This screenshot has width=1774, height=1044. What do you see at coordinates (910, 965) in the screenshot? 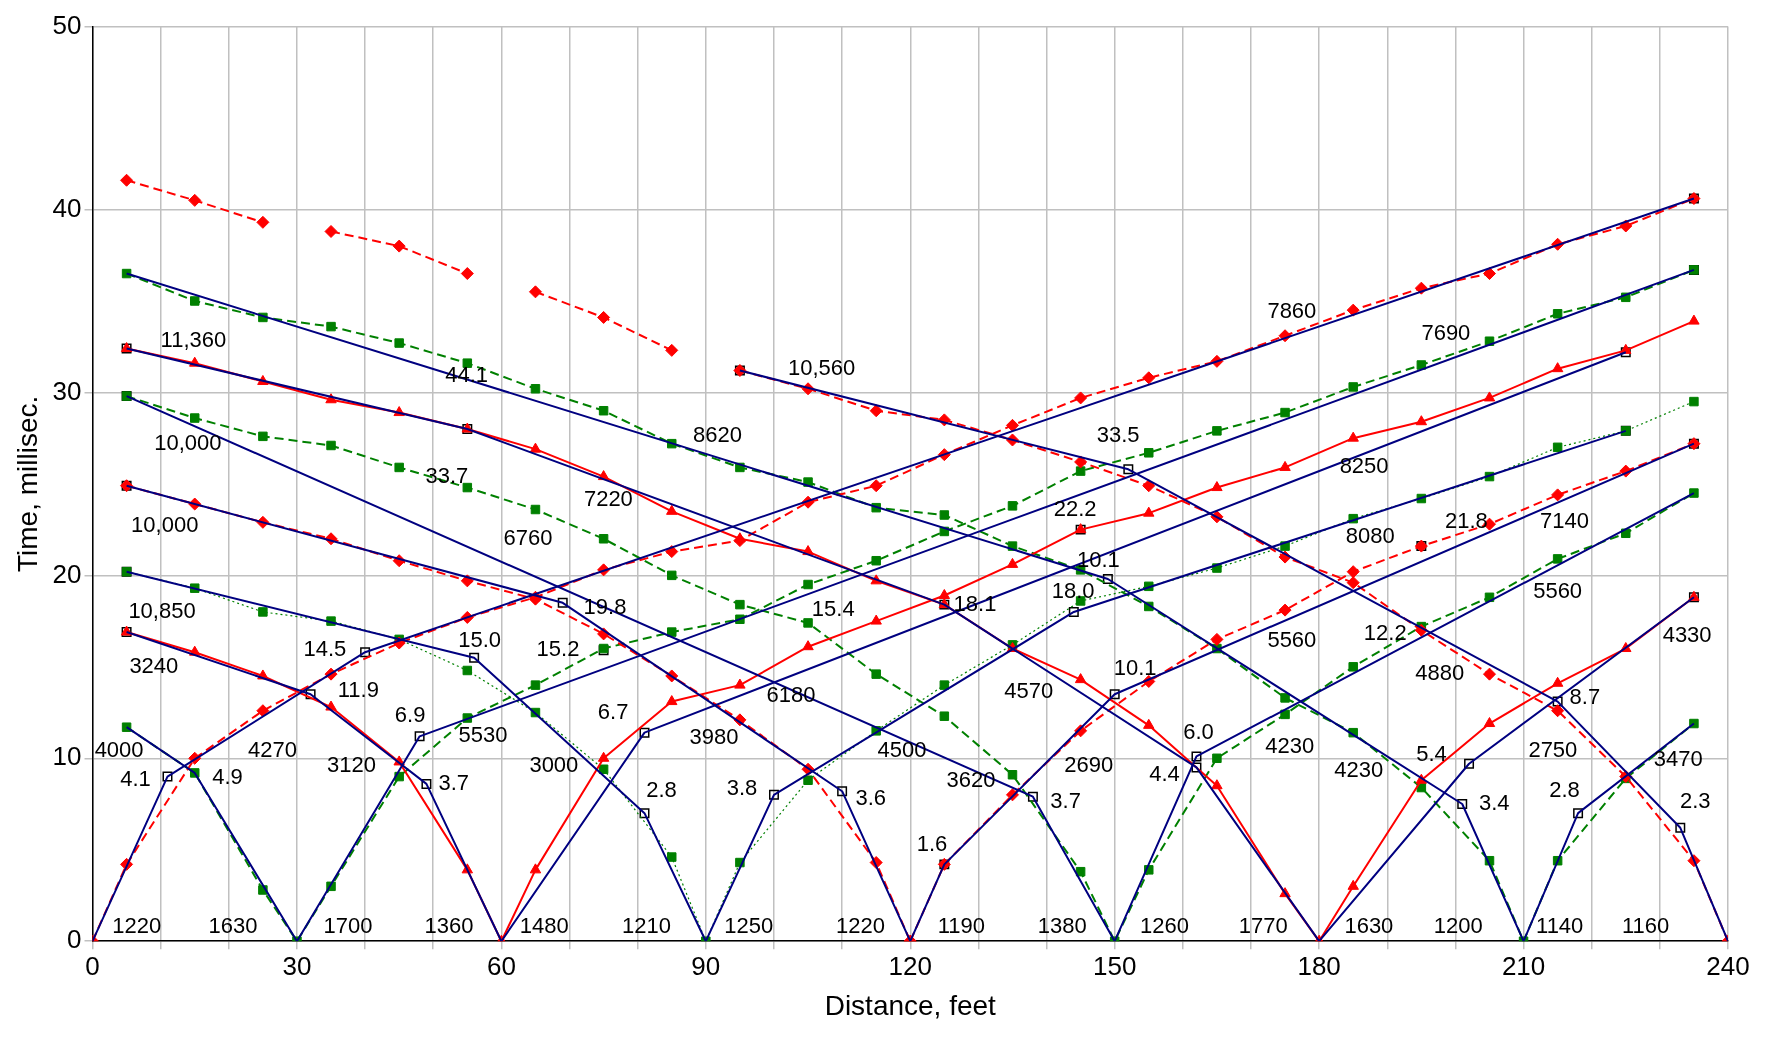
I see `x-tick-label: 120` at bounding box center [910, 965].